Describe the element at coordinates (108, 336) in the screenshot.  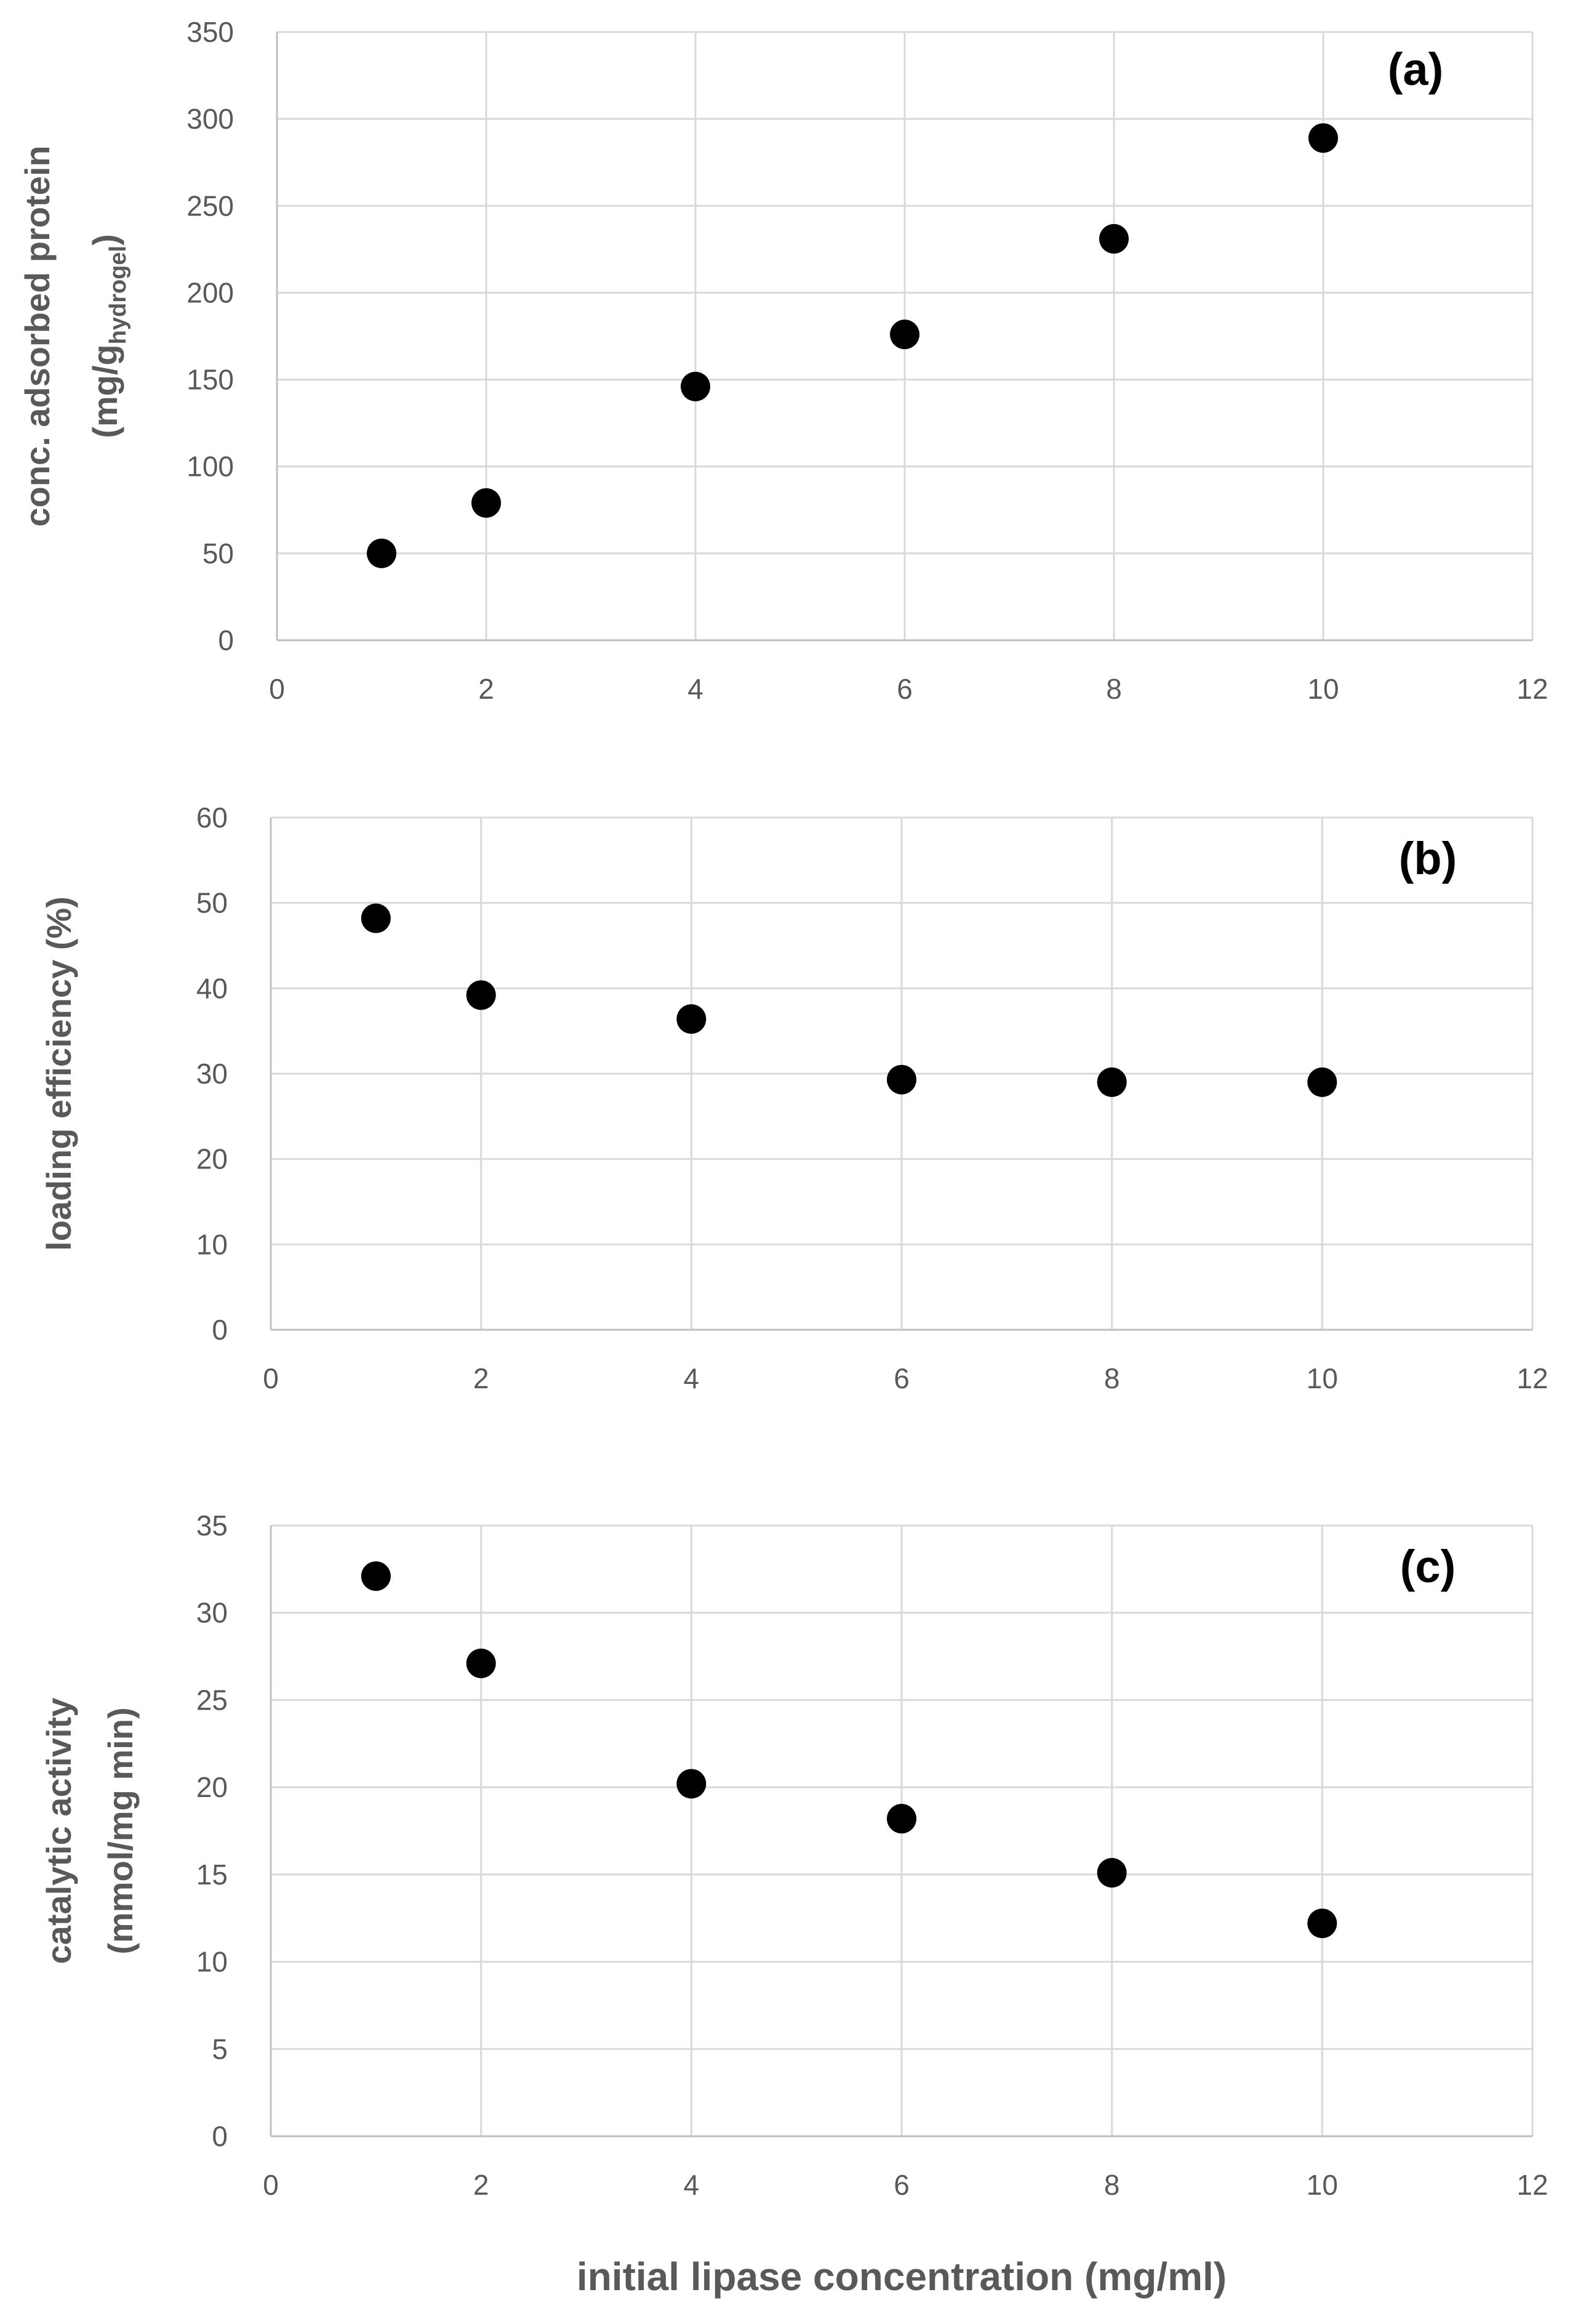
I see `y-axis-unit: (mg/ghydrogel)` at that location.